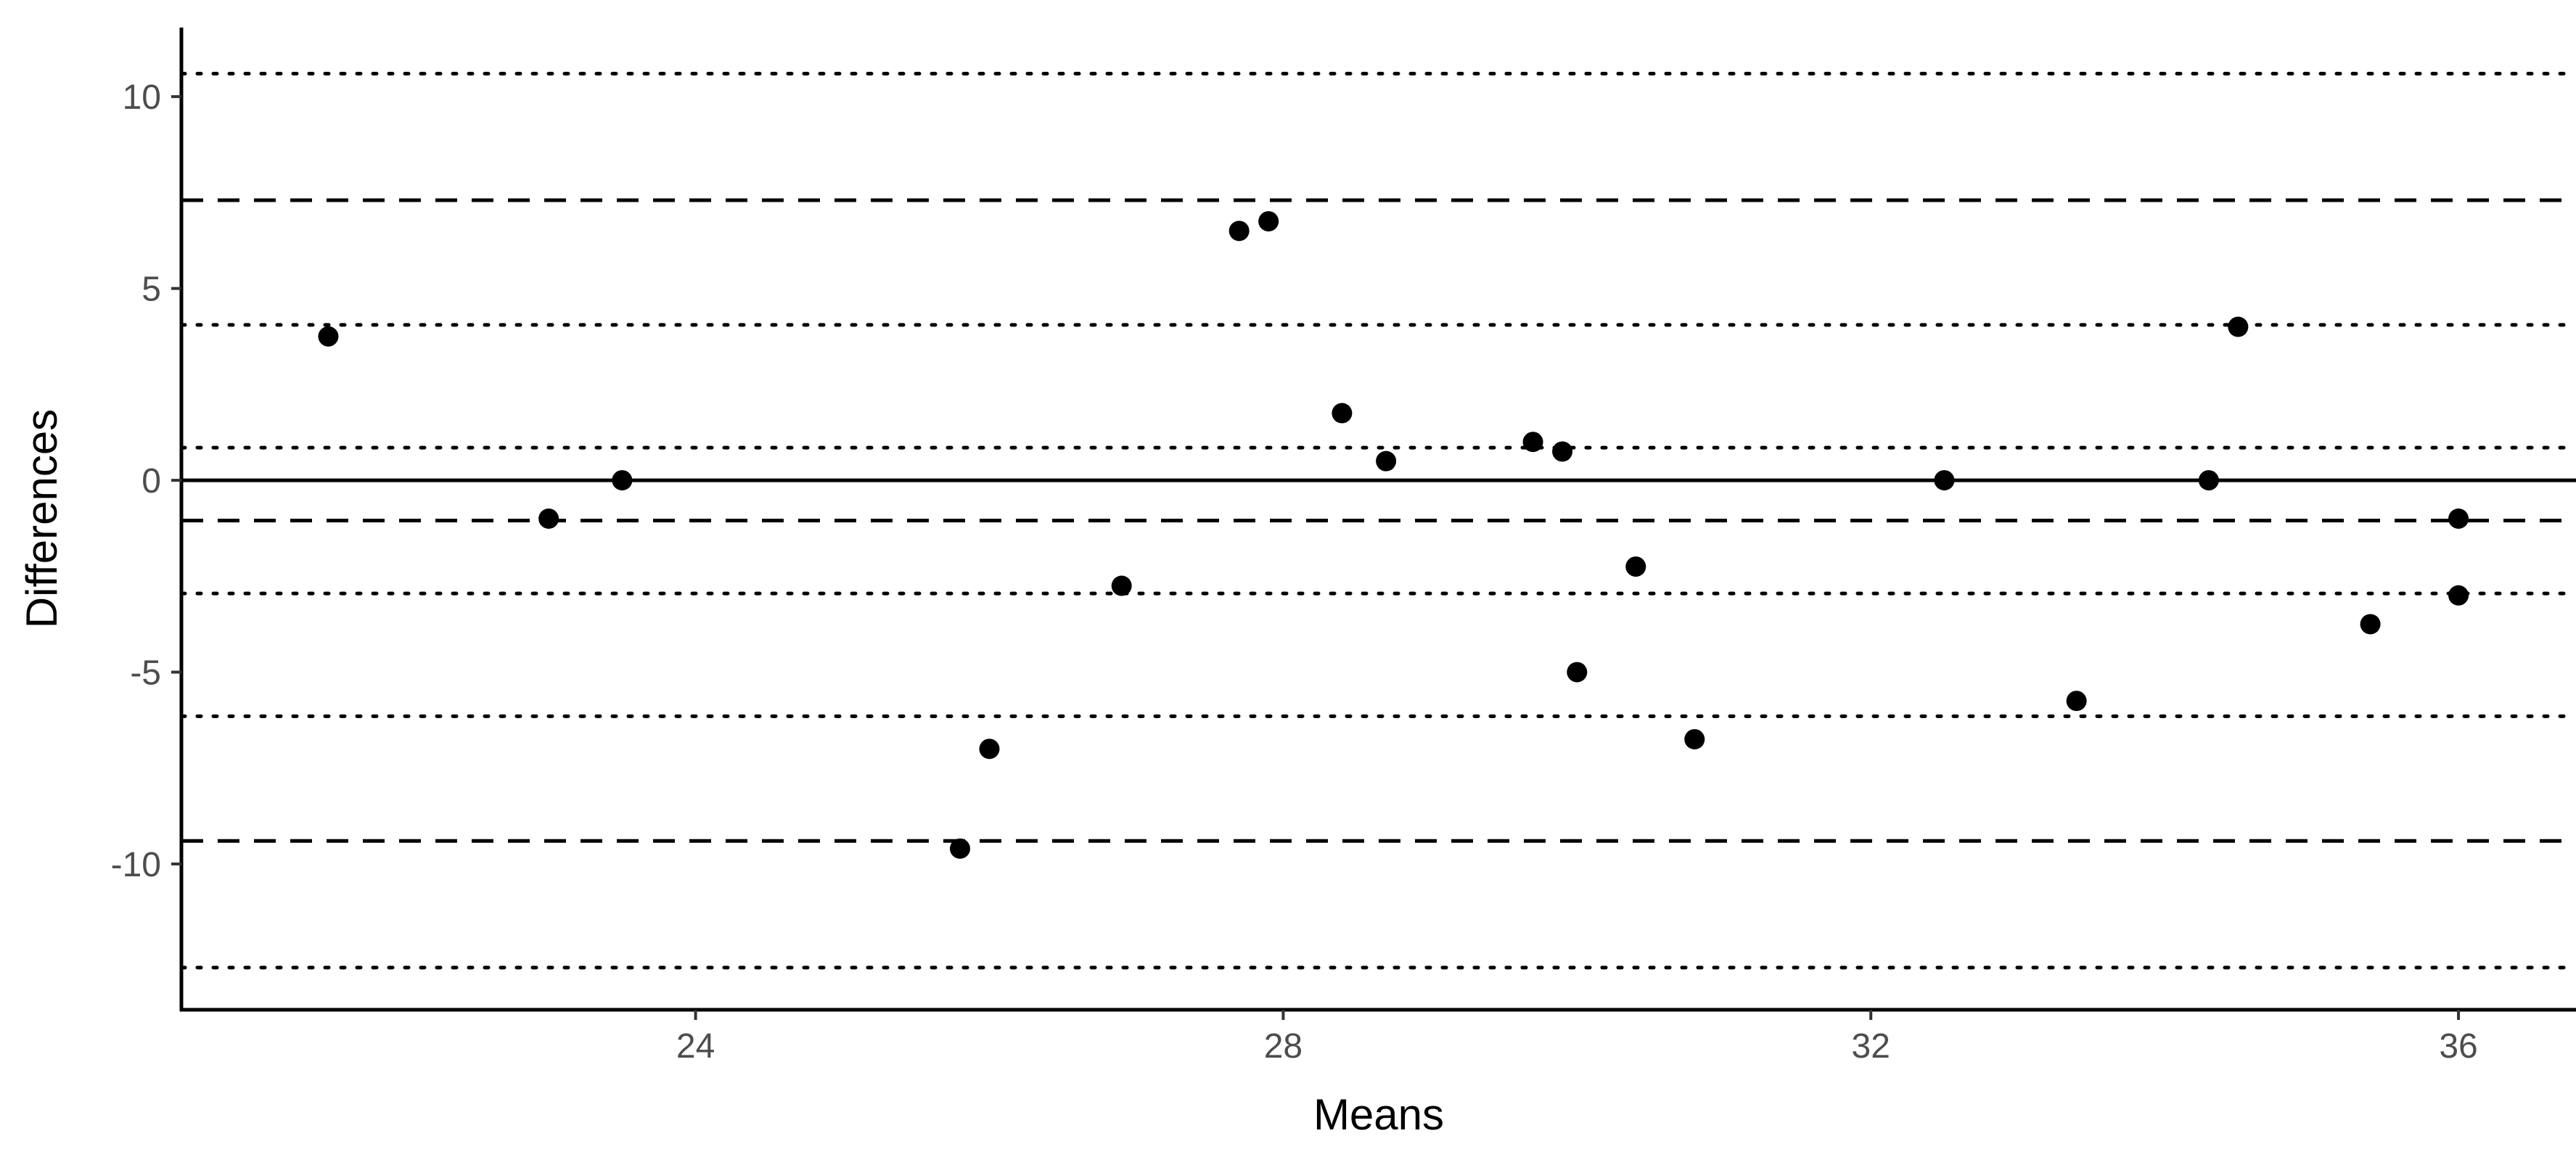 Image resolution: width=2576 pixels, height=1165 pixels. I want to click on x-axis-title: Means, so click(1378, 1114).